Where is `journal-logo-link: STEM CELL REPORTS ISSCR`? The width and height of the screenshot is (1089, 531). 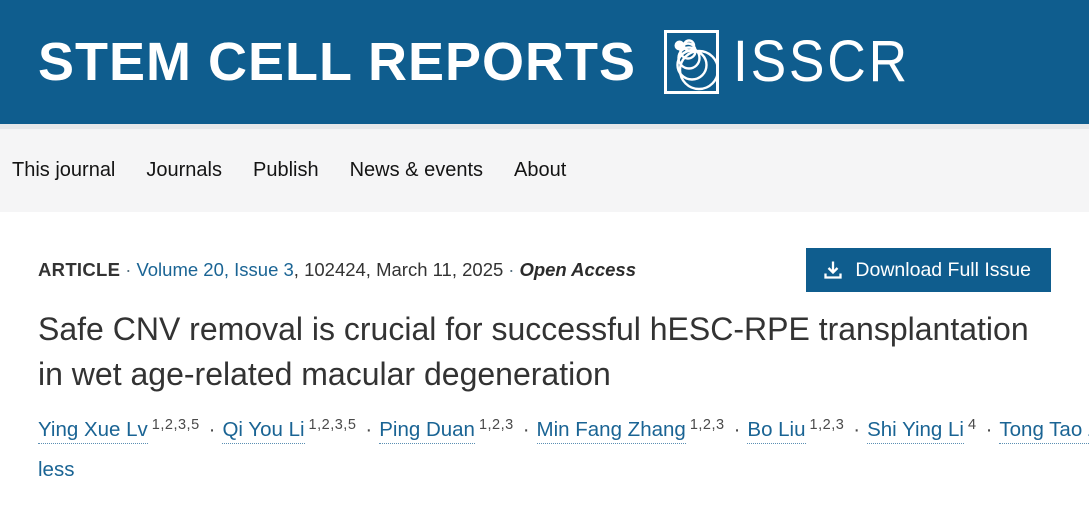
journal-logo-link: STEM CELL REPORTS ISSCR is located at coordinates (481, 62).